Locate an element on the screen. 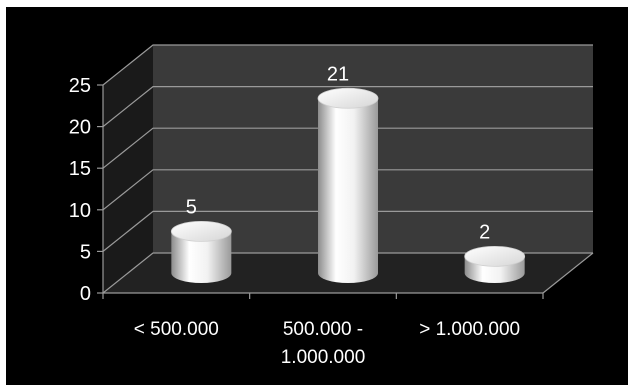 The width and height of the screenshot is (635, 391). y-tick-label: 10 is located at coordinates (80, 211).